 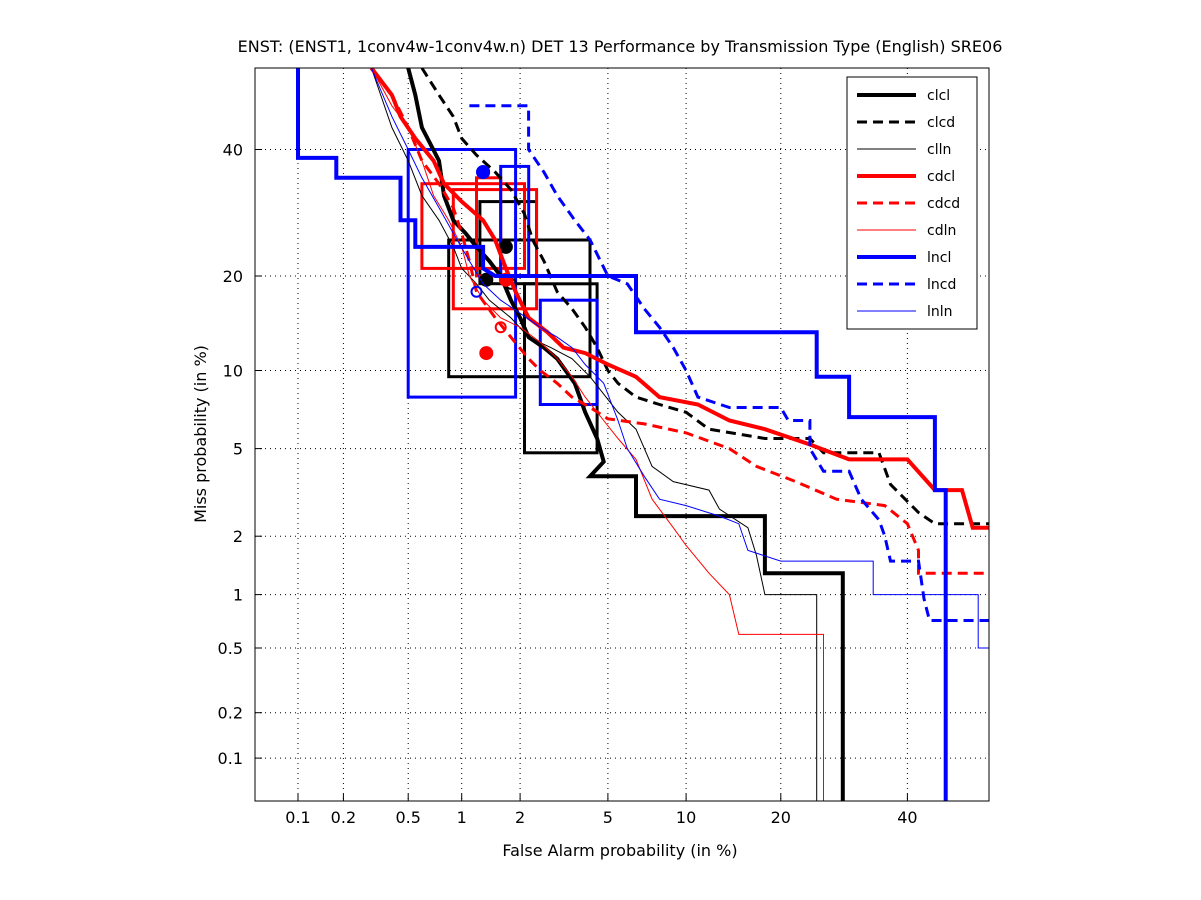 What do you see at coordinates (619, 850) in the screenshot?
I see `x-axis-label: False Alarm probability (in %)` at bounding box center [619, 850].